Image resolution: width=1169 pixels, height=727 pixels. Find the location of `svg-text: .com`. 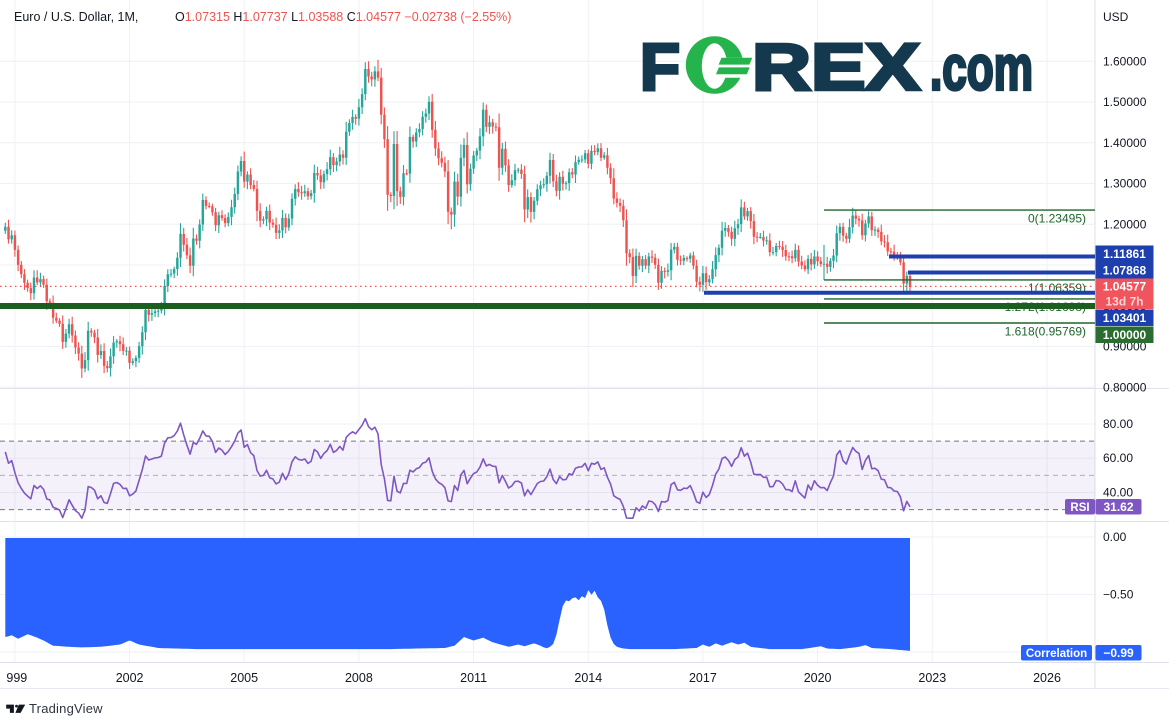

svg-text: .com is located at coordinates (981, 69).